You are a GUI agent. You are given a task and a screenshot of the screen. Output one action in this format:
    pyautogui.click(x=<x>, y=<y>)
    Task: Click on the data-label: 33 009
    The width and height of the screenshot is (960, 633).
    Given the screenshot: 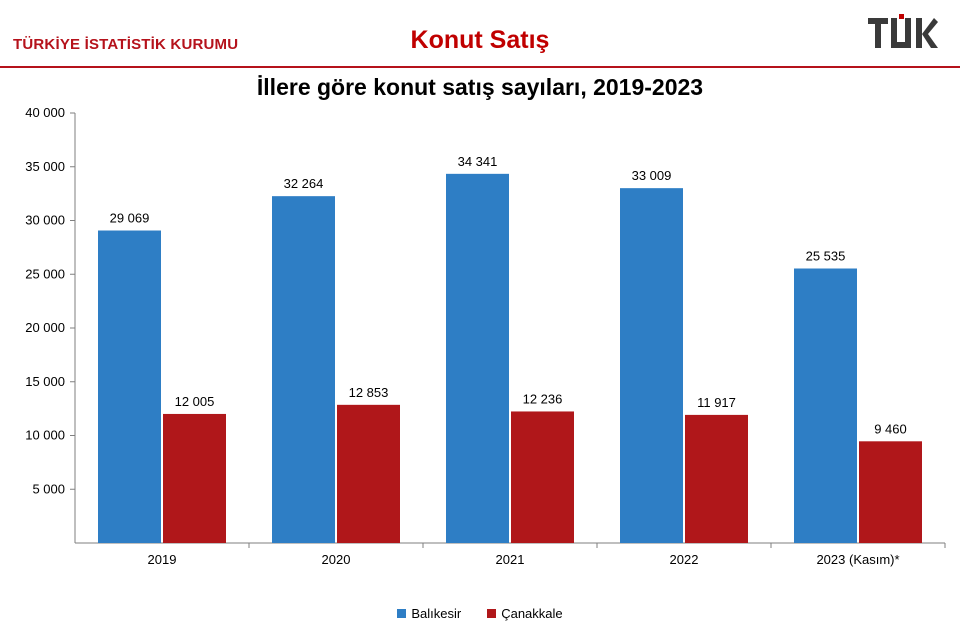 What is the action you would take?
    pyautogui.click(x=652, y=175)
    